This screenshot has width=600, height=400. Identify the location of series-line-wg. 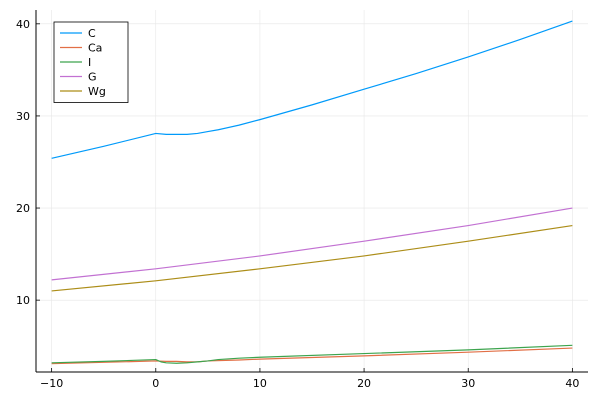
(312, 258).